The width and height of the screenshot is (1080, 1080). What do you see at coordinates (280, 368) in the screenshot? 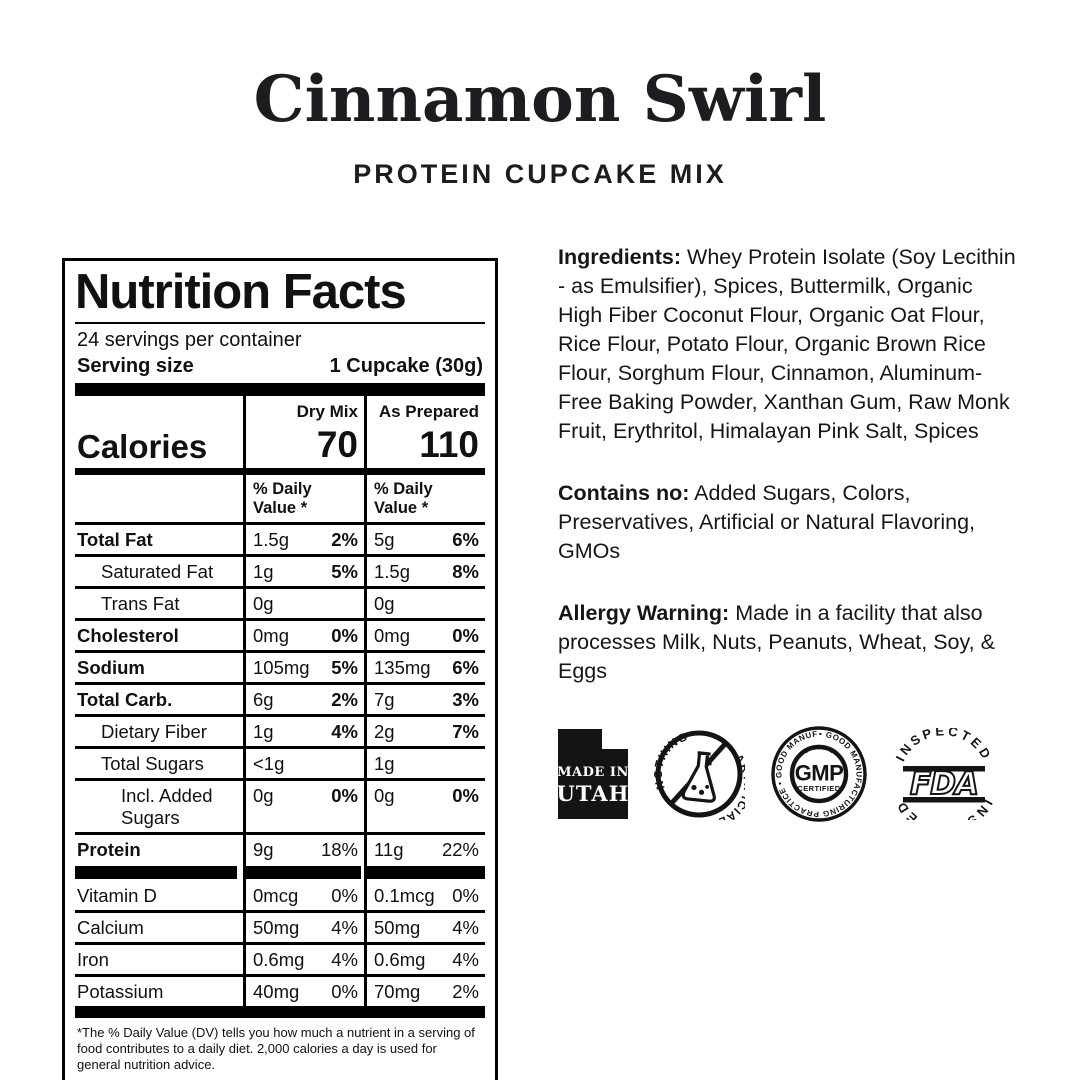
I see `serving-size-row: Serving size 1 Cupcake (30g)` at bounding box center [280, 368].